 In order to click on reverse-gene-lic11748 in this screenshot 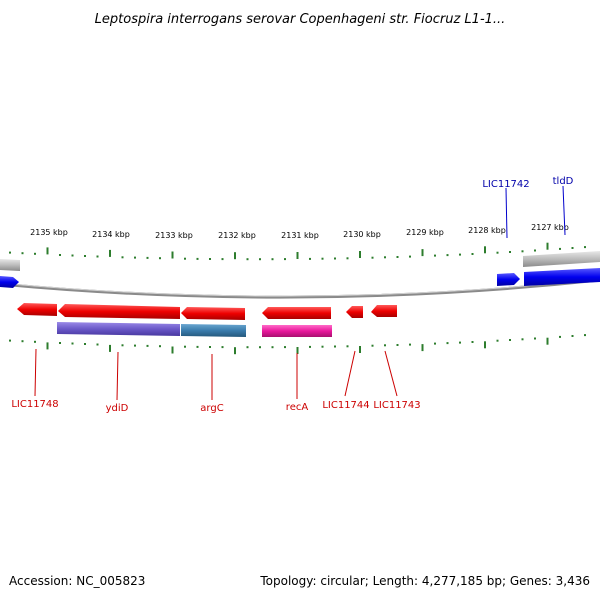, I will do `click(37, 309)`.